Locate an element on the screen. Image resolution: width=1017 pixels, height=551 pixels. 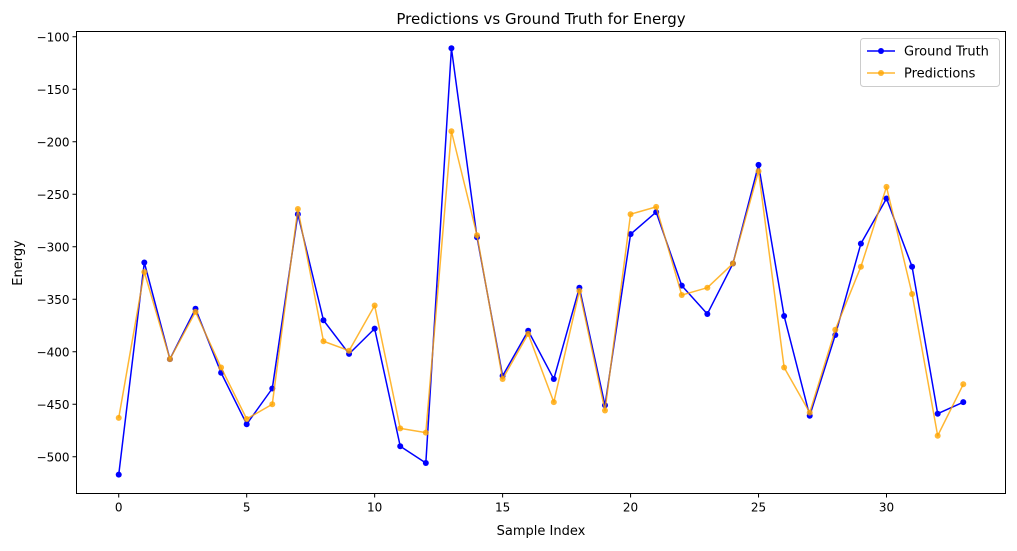
x-tick-label: 20 is located at coordinates (630, 508).